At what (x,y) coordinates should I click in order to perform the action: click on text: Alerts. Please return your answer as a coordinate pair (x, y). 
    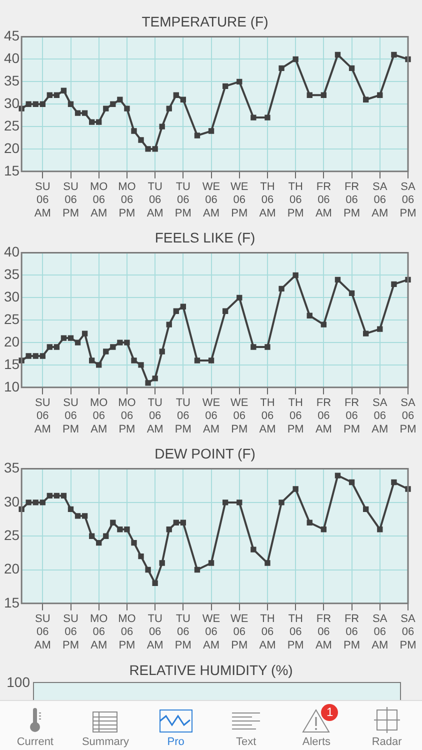
    Looking at the image, I should click on (316, 742).